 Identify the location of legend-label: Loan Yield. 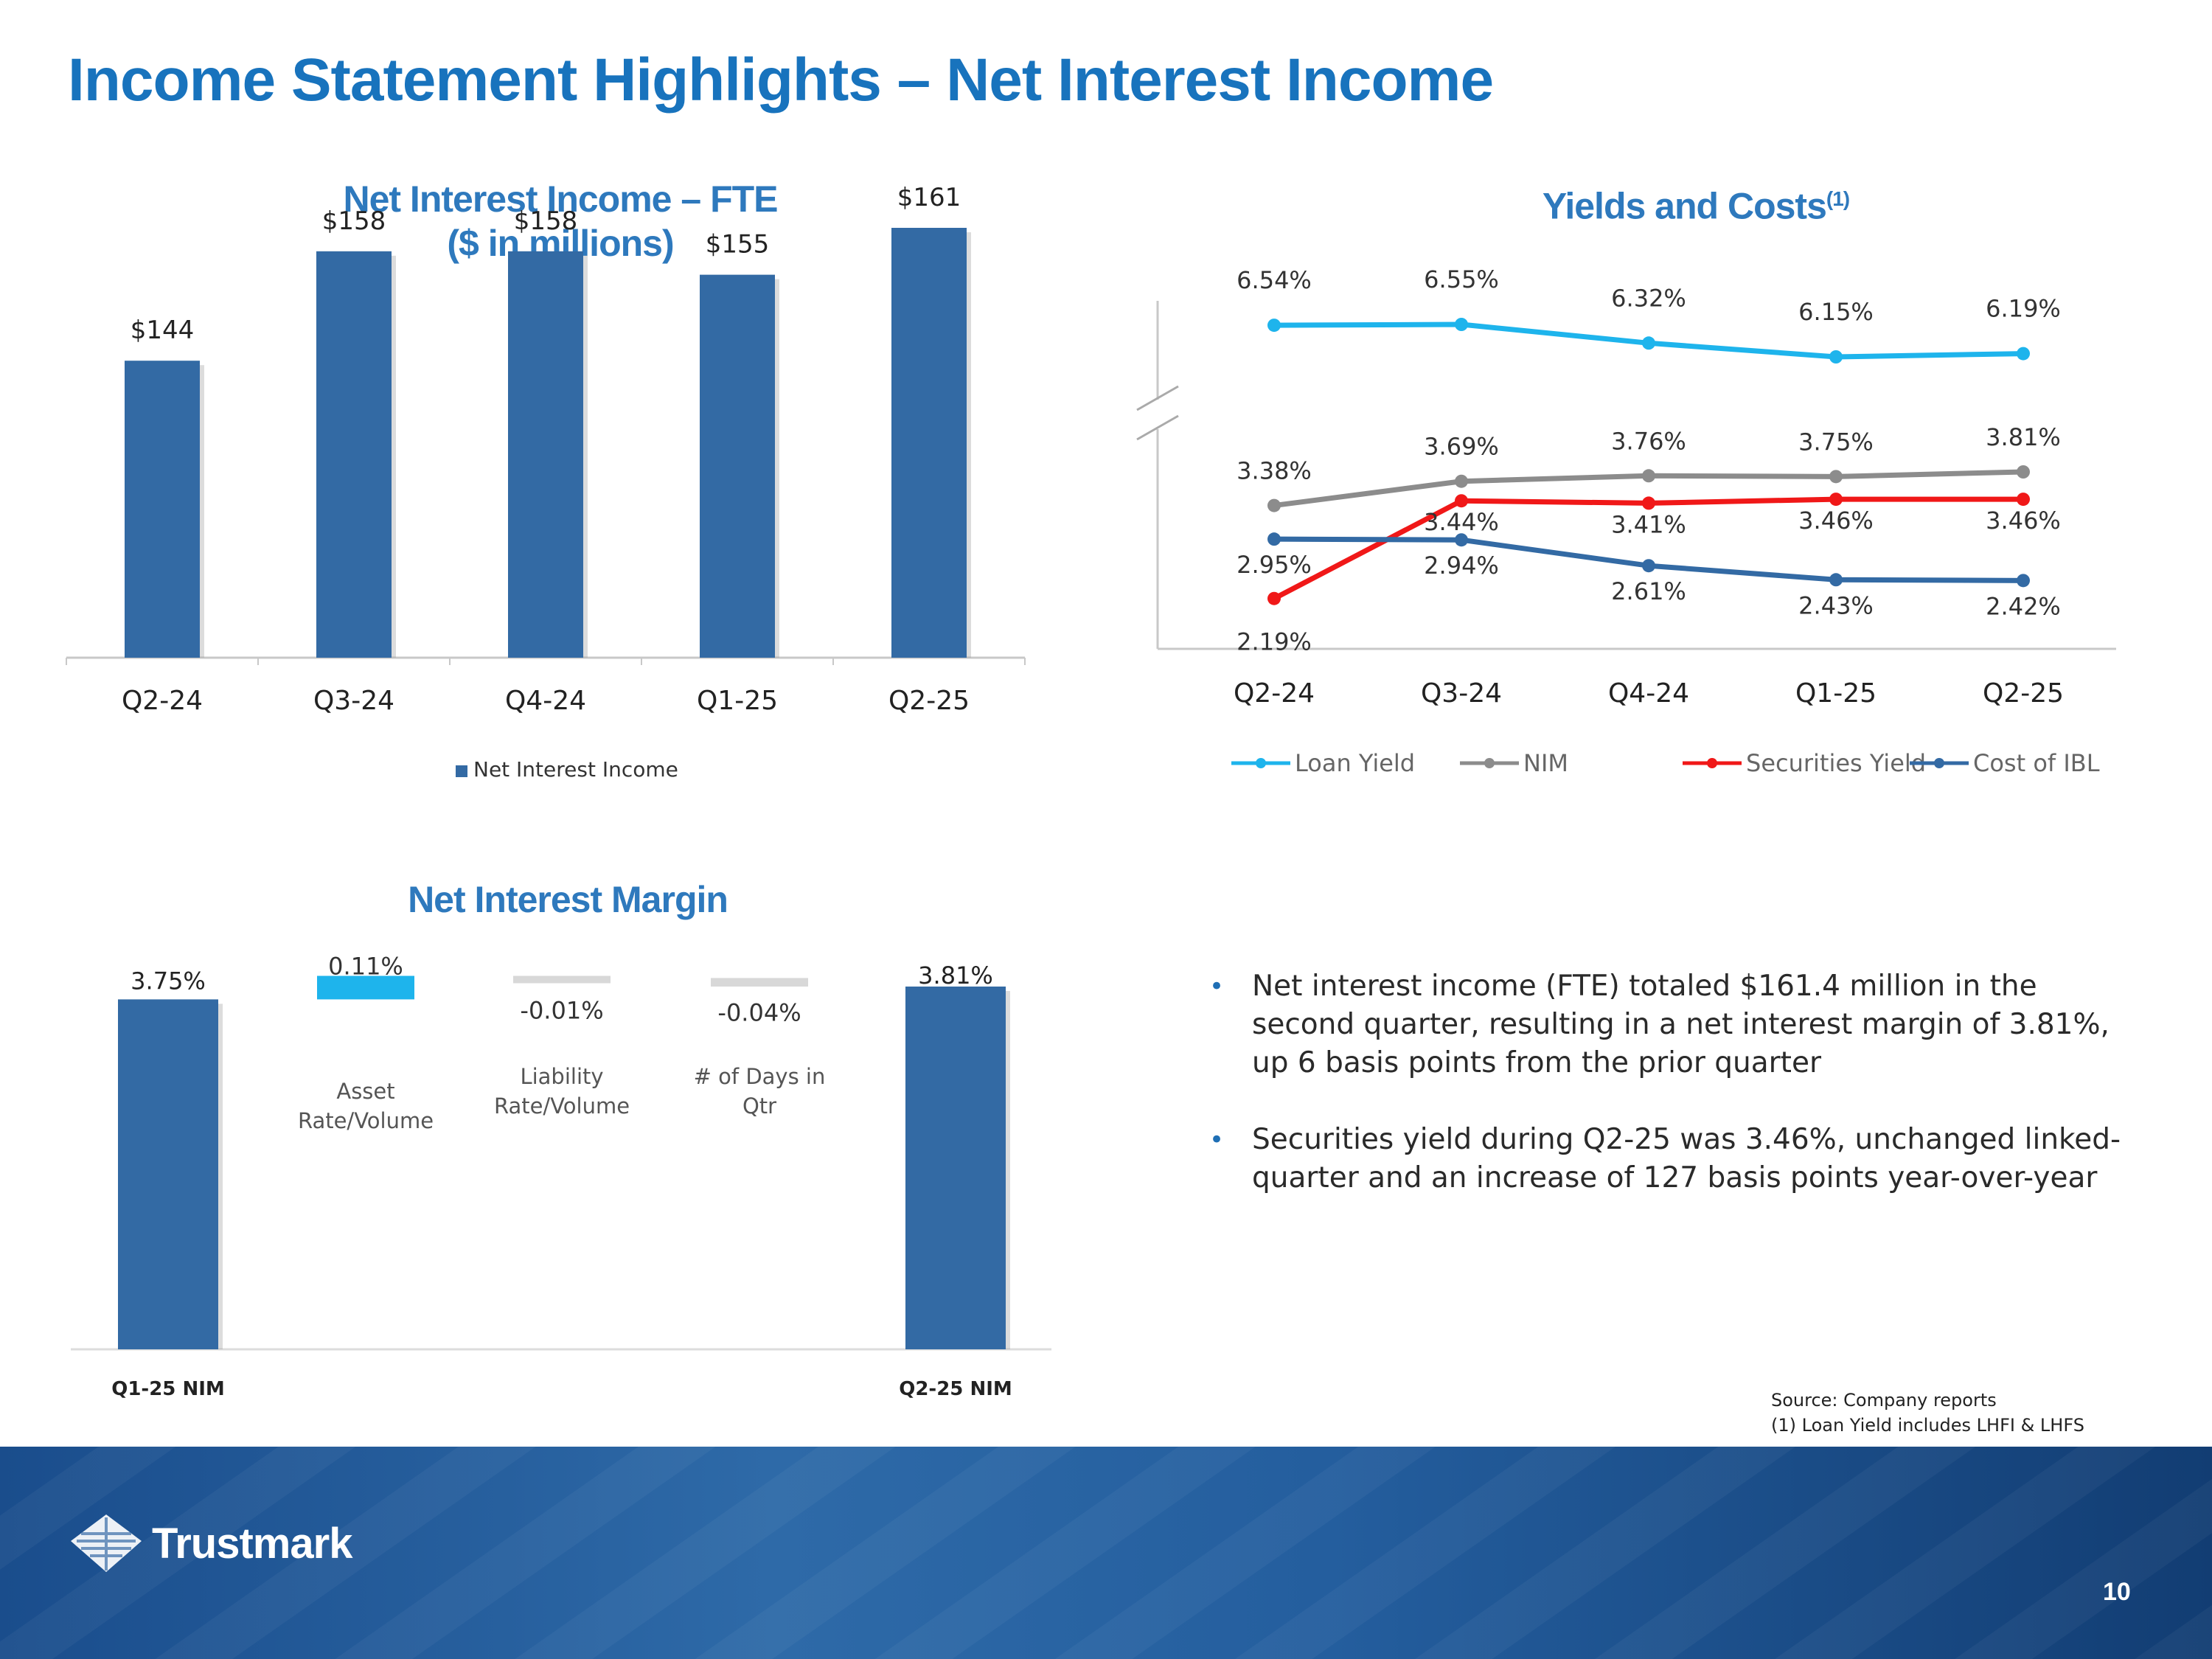
(1355, 763).